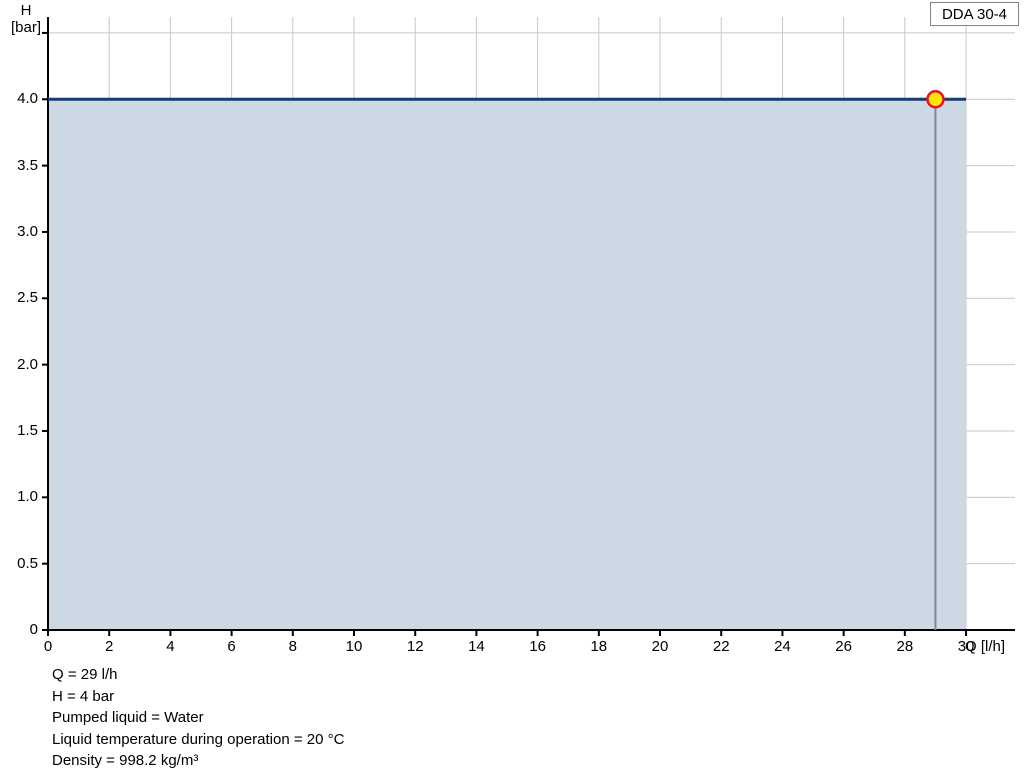 This screenshot has width=1024, height=781. Describe the element at coordinates (27, 563) in the screenshot. I see `y-tick-label: 0.5` at that location.